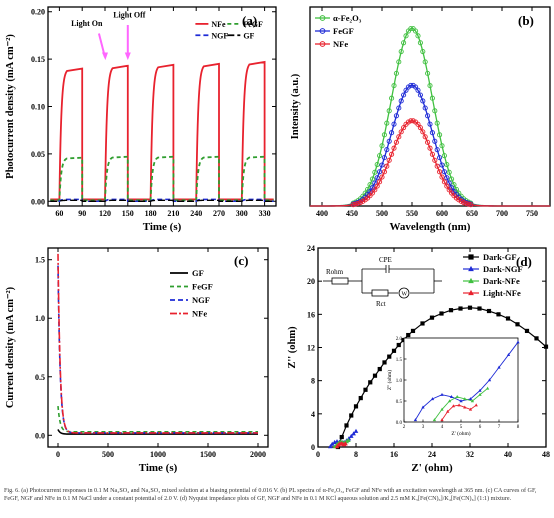  Describe the element at coordinates (38, 201) in the screenshot. I see `panel-a-y-tick-label: 0.00` at that location.